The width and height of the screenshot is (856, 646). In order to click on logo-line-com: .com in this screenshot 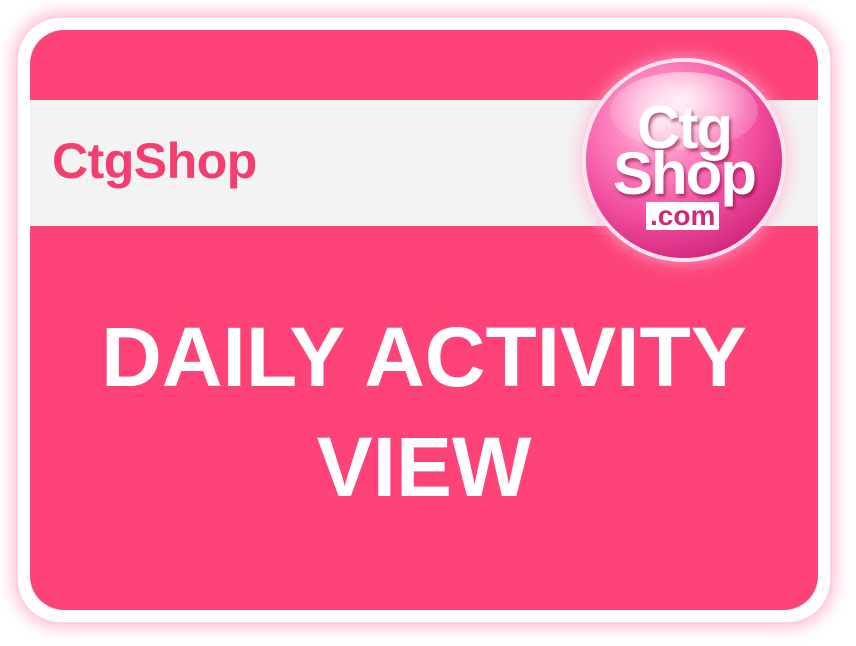, I will do `click(683, 216)`.